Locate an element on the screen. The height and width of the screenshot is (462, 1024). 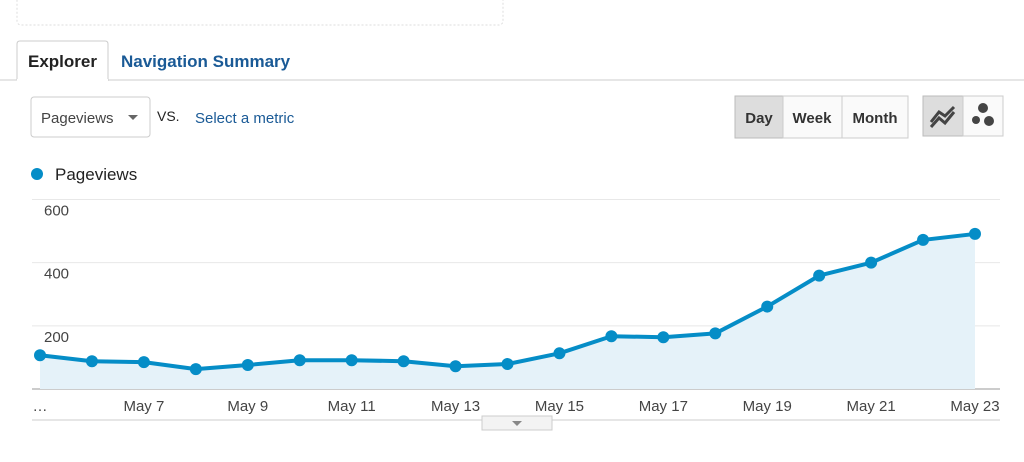
tab-active is located at coordinates (62, 60).